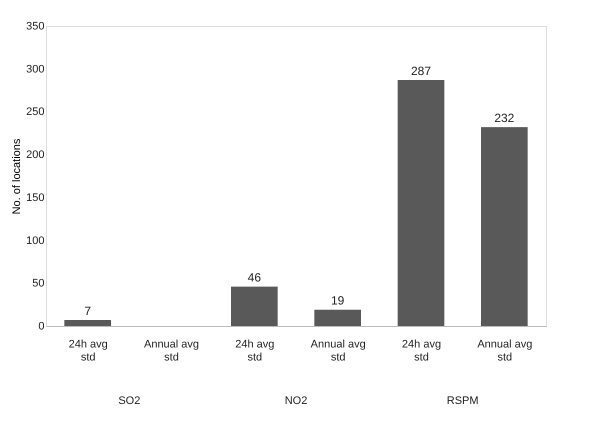 The width and height of the screenshot is (607, 438). I want to click on text: RSPM, so click(462, 401).